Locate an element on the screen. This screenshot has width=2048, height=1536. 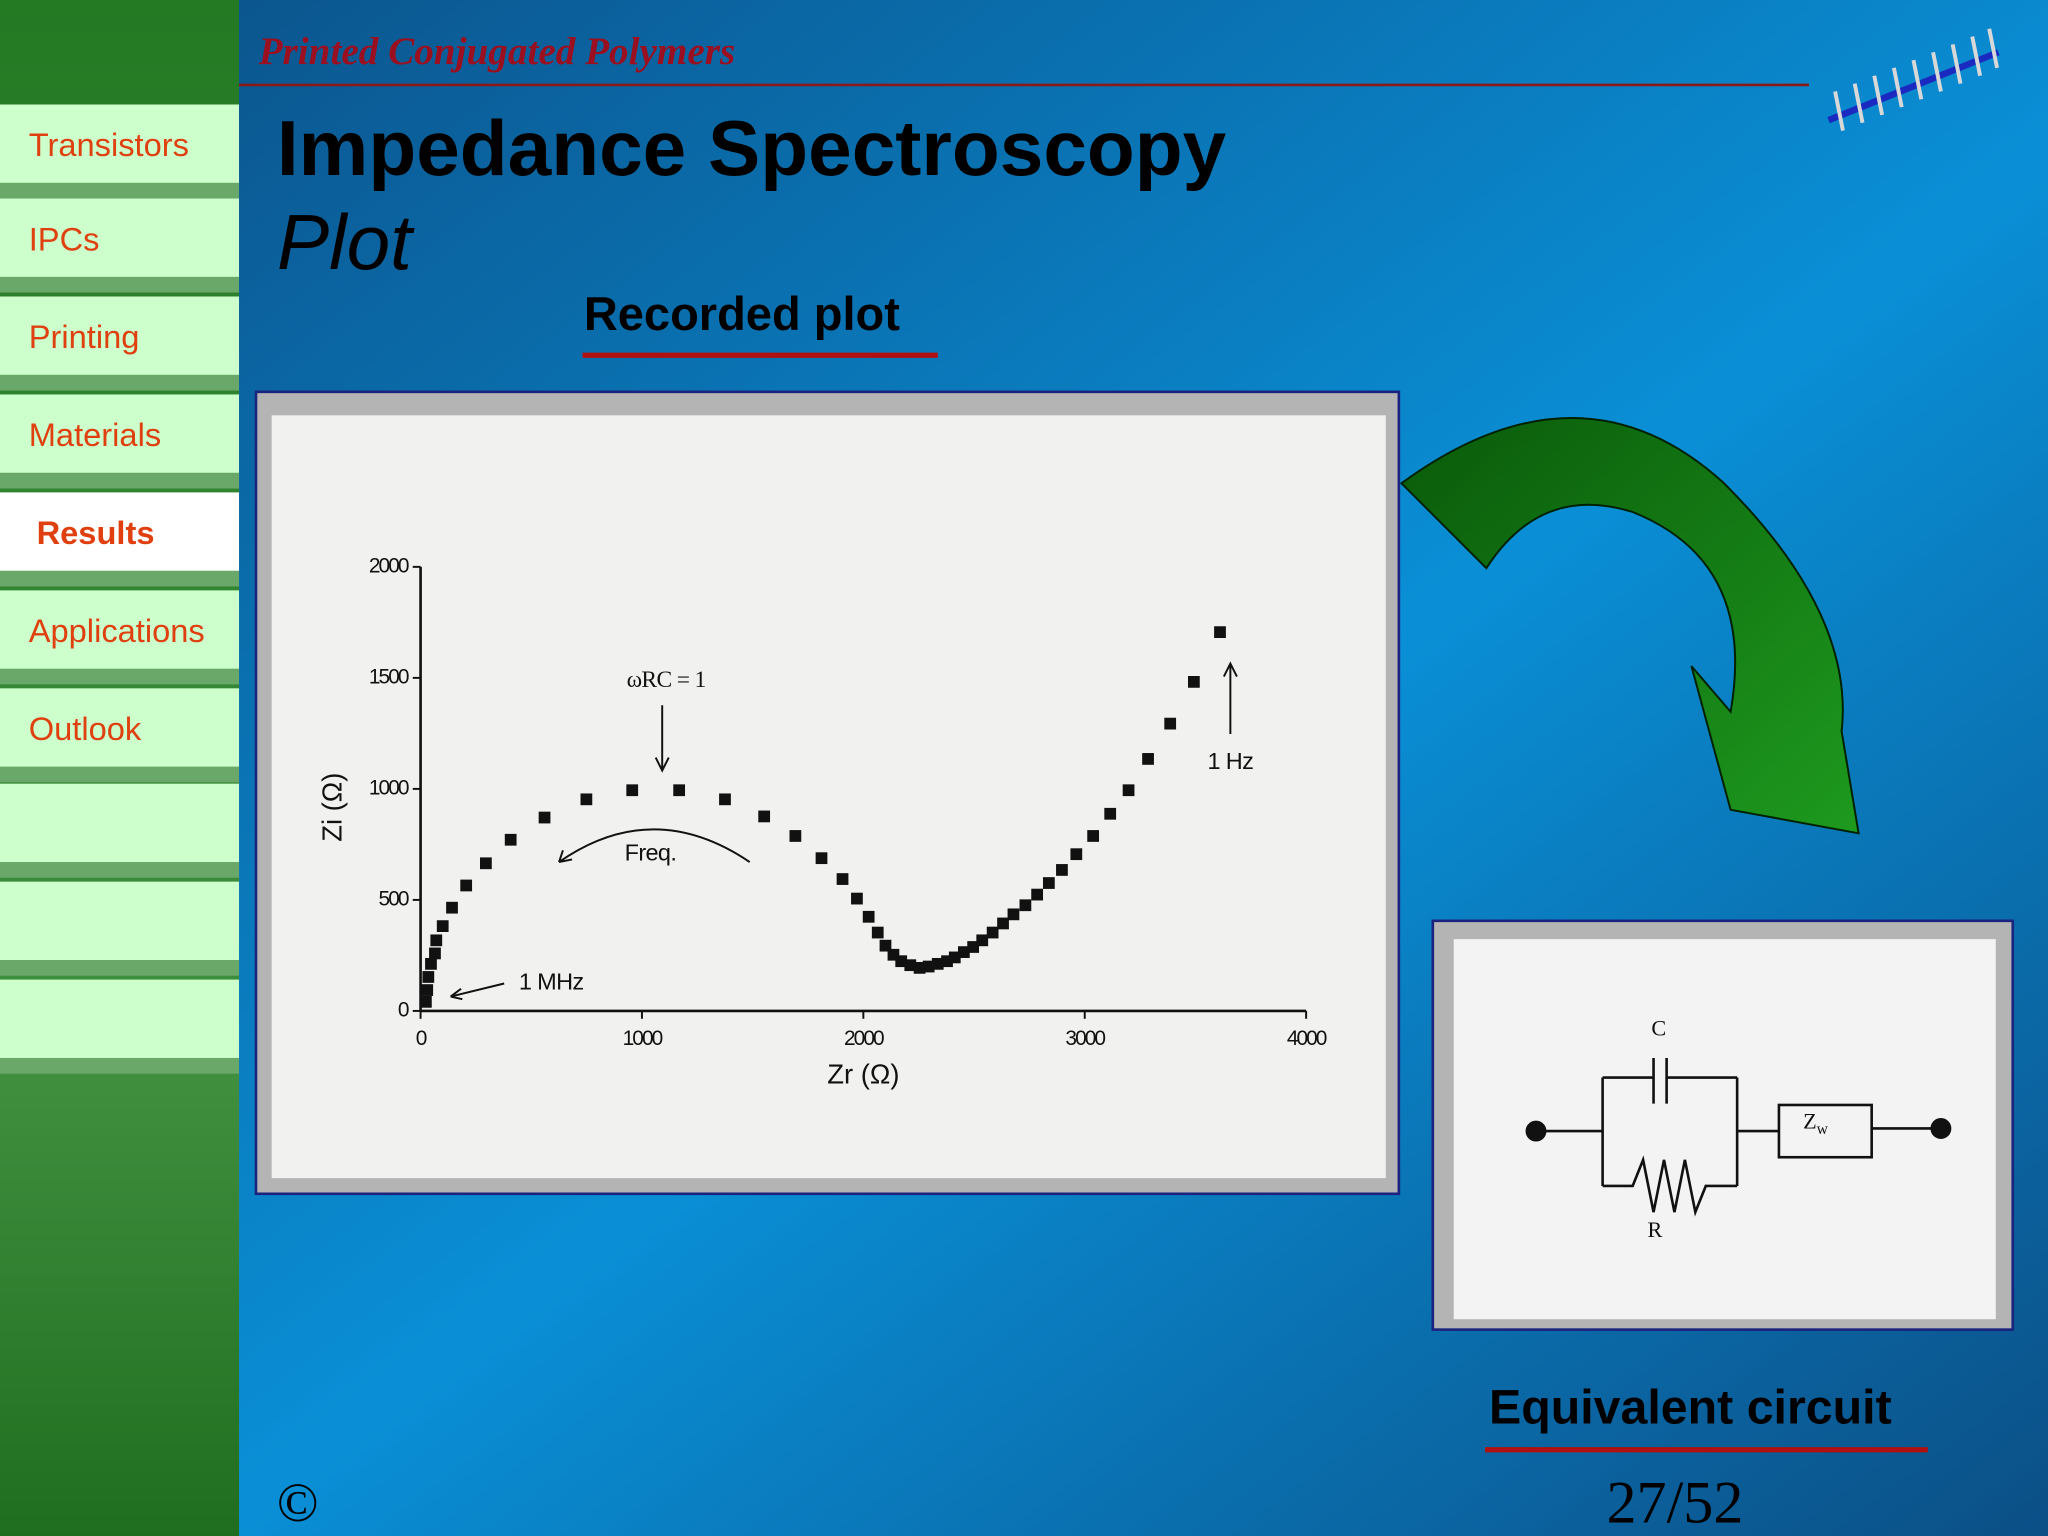
copyright: © is located at coordinates (298, 1502).